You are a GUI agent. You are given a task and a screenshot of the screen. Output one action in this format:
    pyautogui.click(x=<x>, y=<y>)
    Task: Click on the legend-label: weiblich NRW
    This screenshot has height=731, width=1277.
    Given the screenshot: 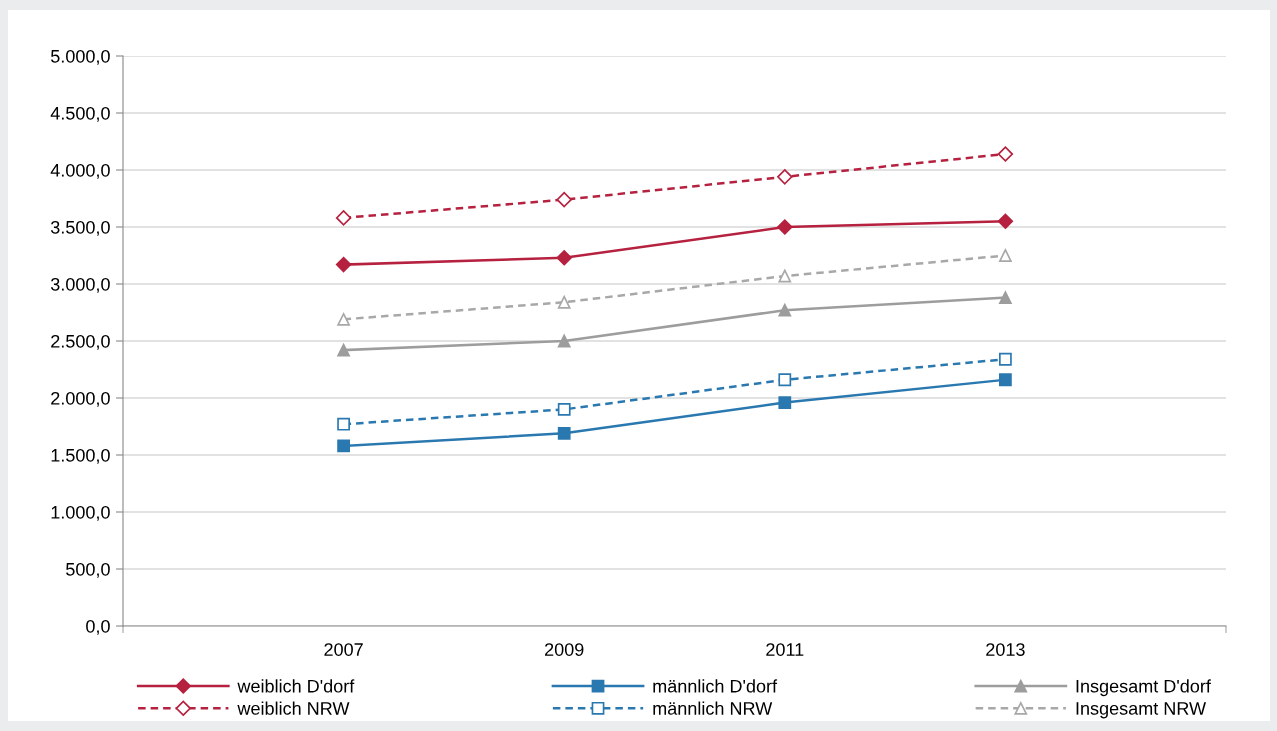 What is the action you would take?
    pyautogui.click(x=293, y=708)
    